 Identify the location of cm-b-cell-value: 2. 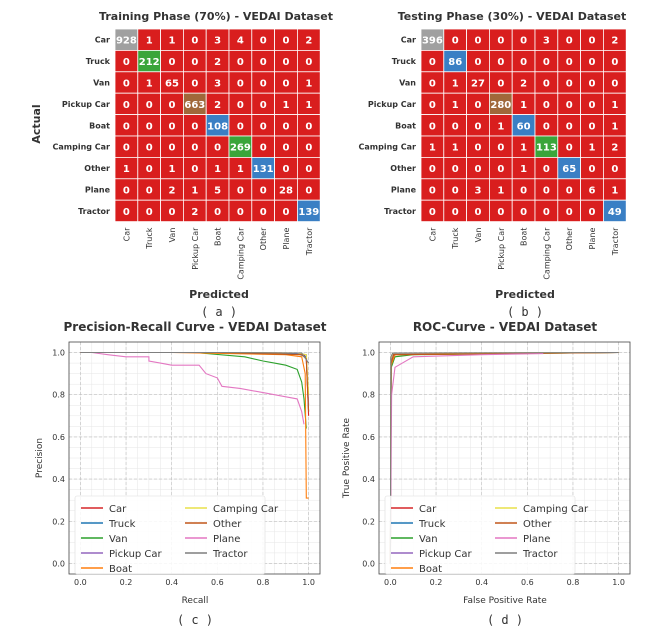
(614, 148).